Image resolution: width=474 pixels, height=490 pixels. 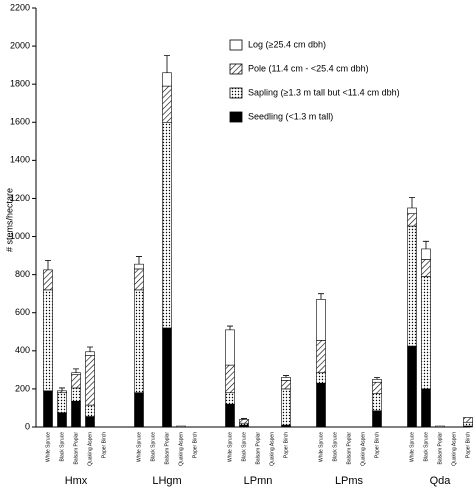 What do you see at coordinates (27, 426) in the screenshot?
I see `y-tick-label: 0` at bounding box center [27, 426].